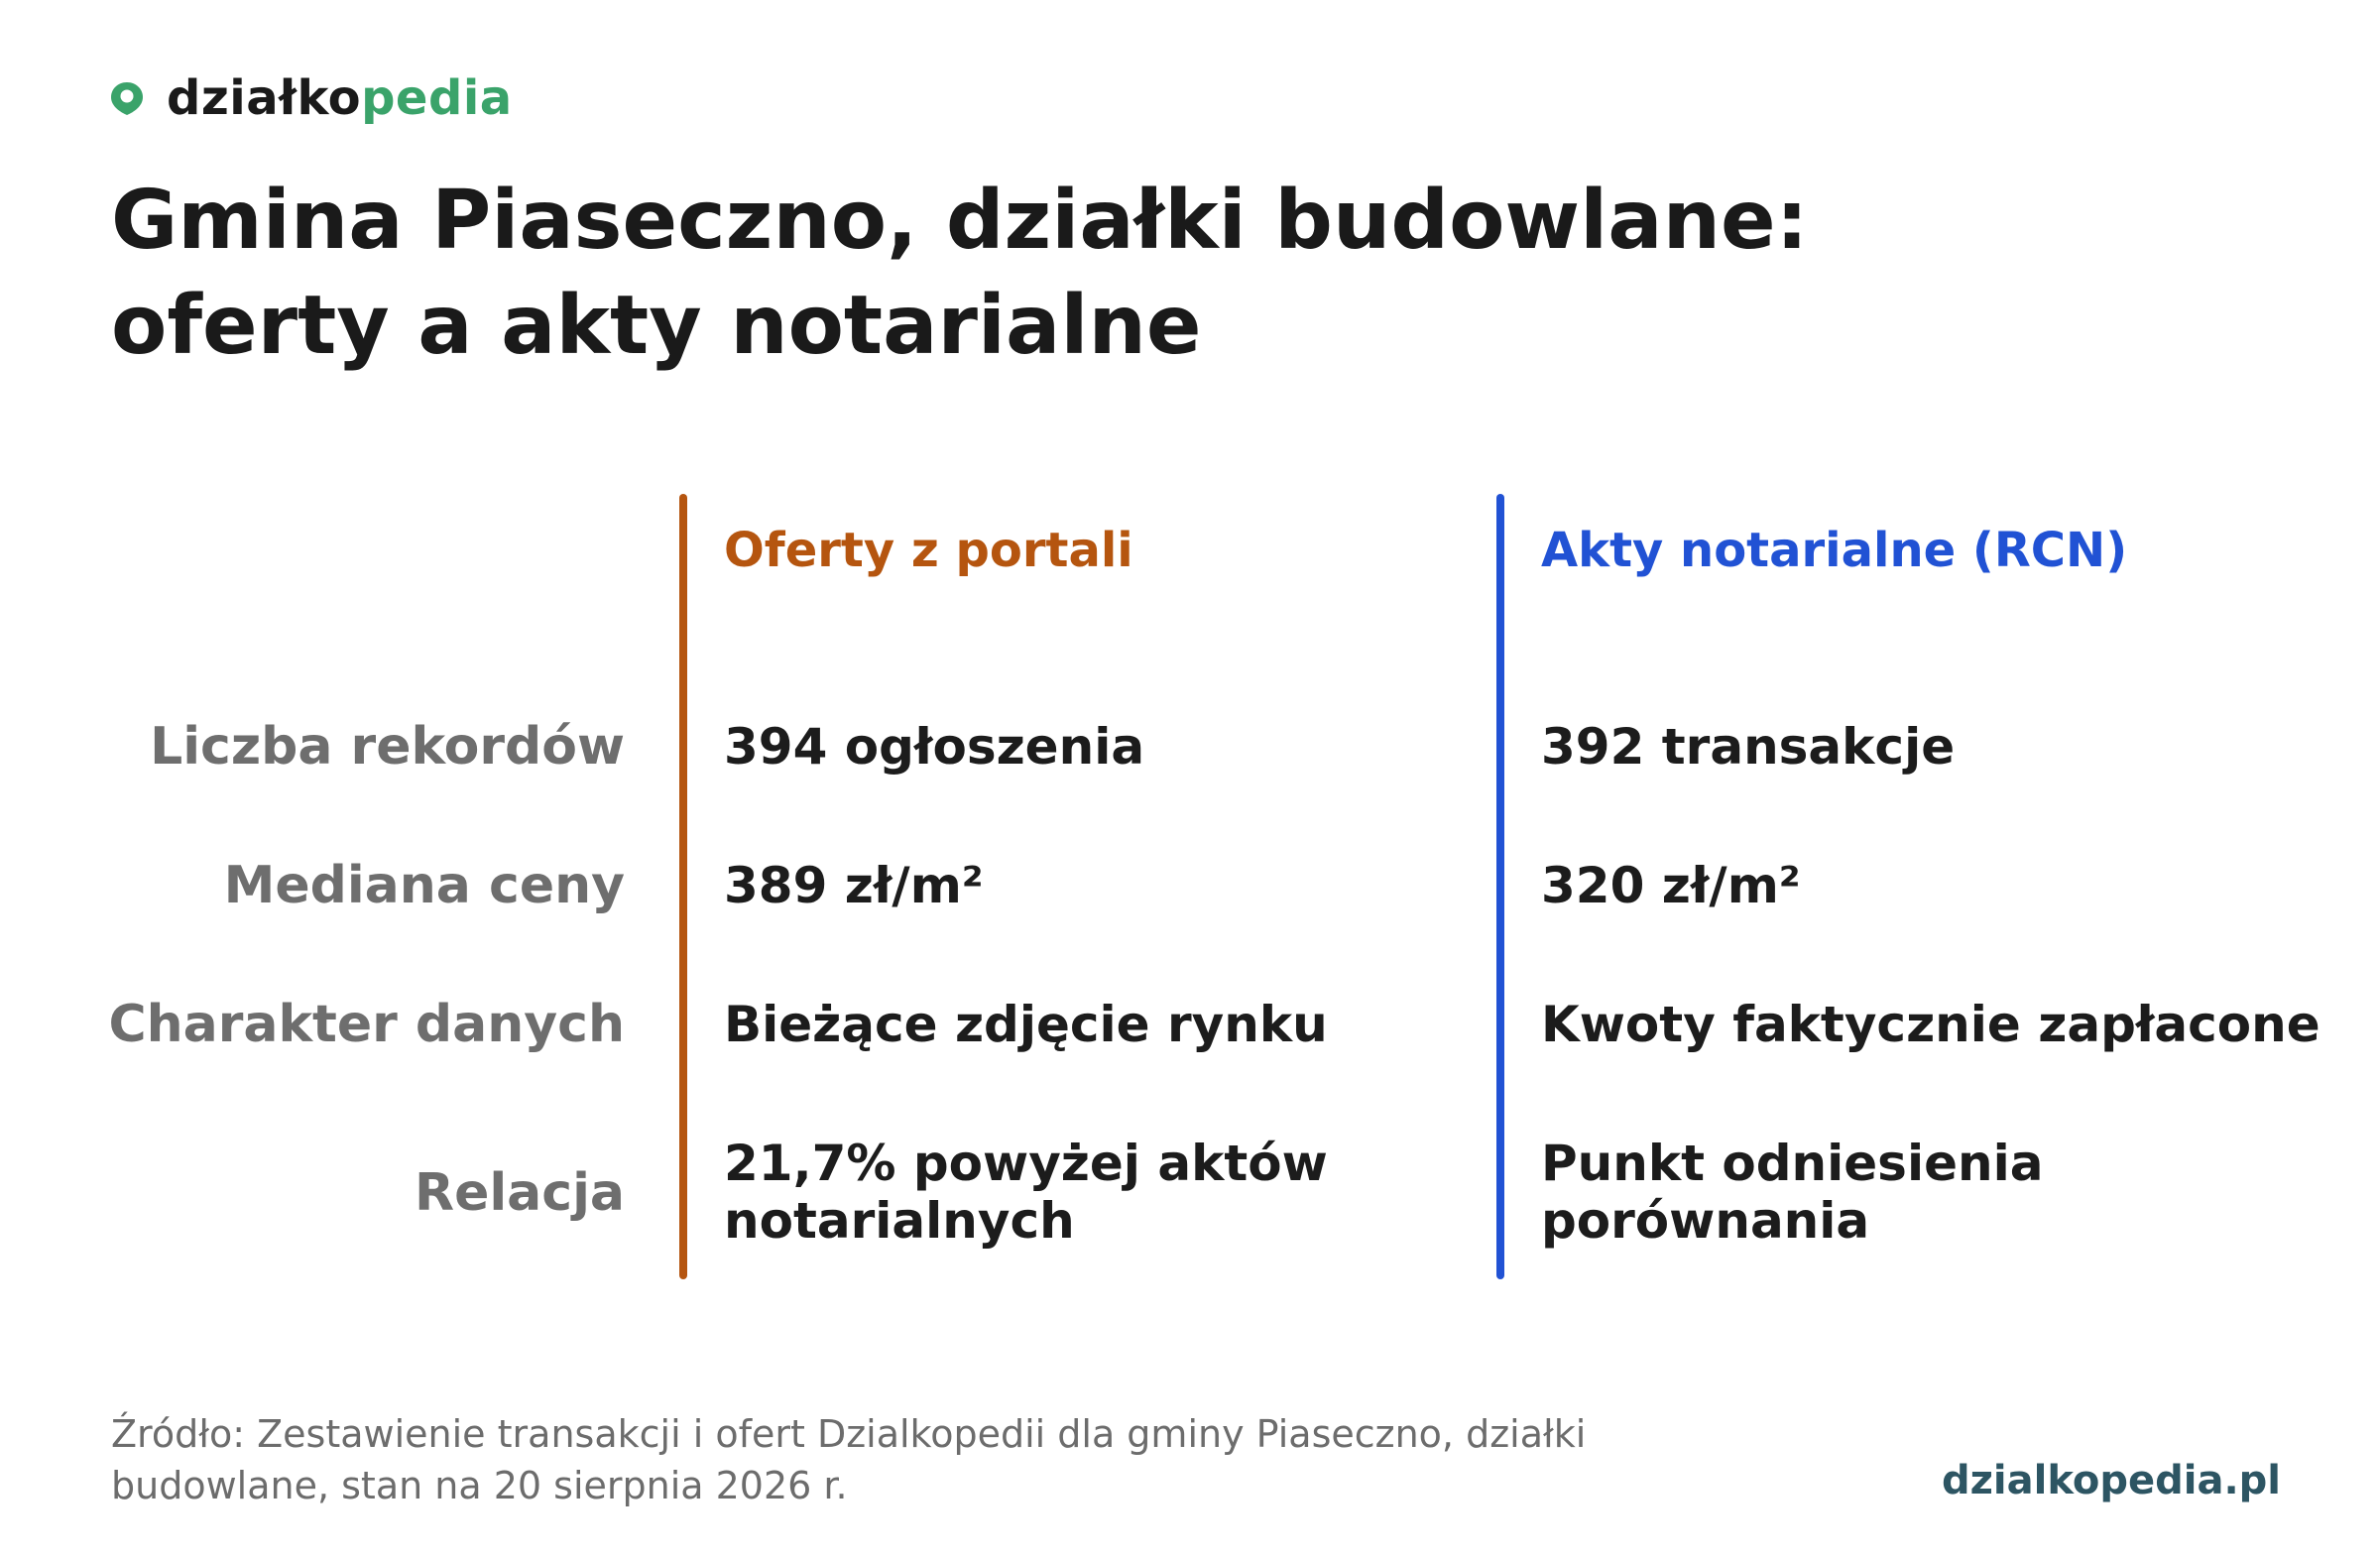  What do you see at coordinates (127, 99) in the screenshot?
I see `map-pin-icon` at bounding box center [127, 99].